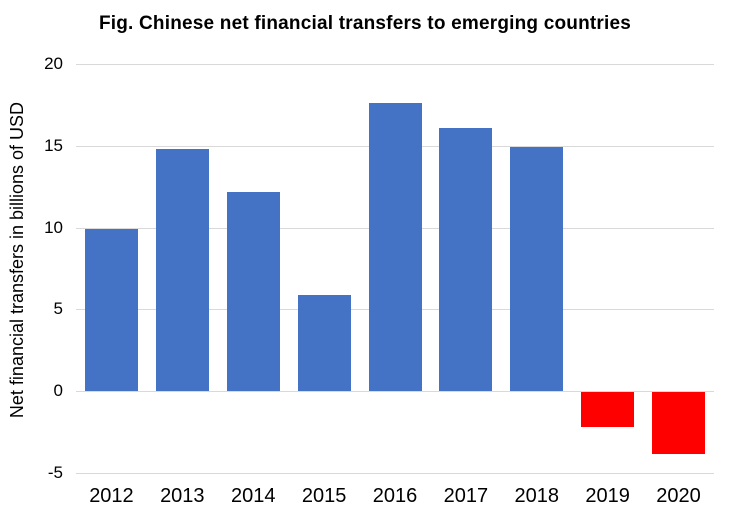  I want to click on x-axis-label: 2018, so click(537, 496).